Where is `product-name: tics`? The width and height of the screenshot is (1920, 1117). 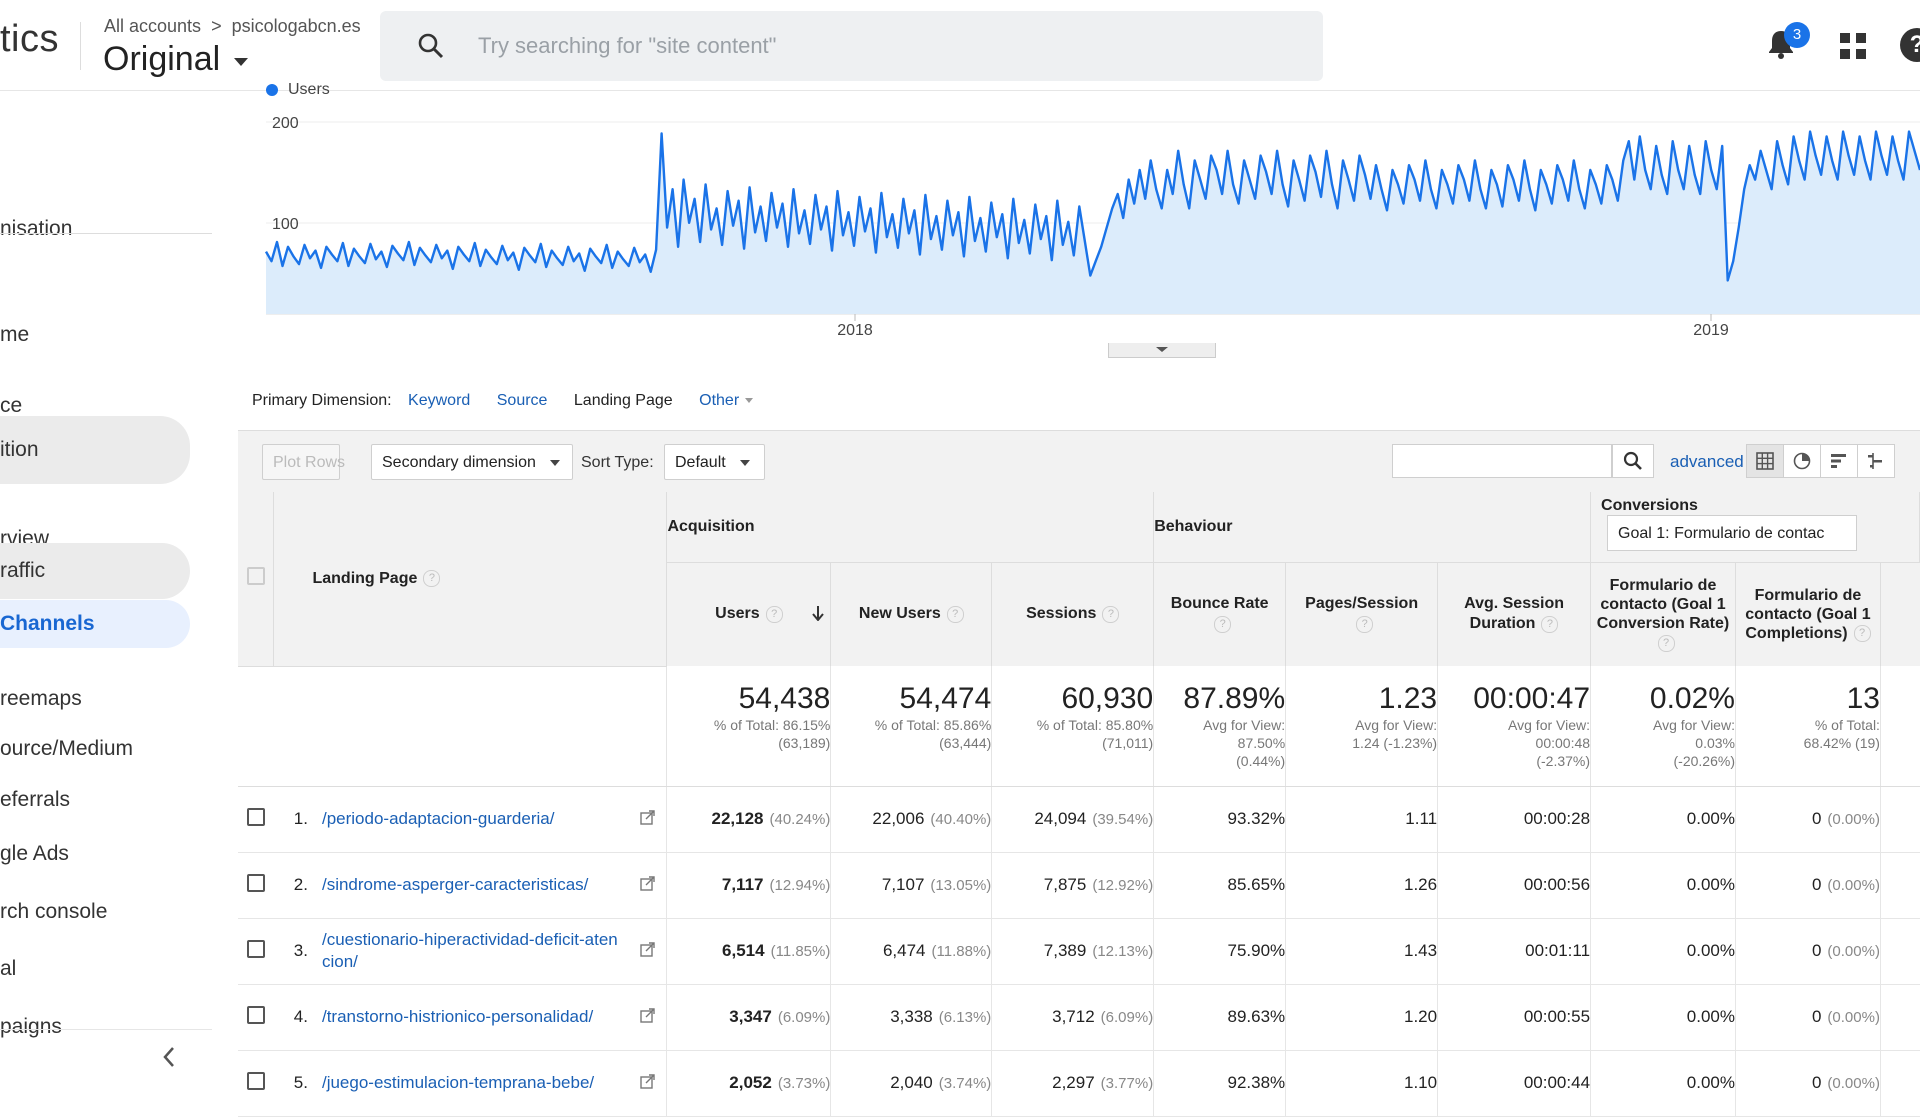 product-name: tics is located at coordinates (29, 39).